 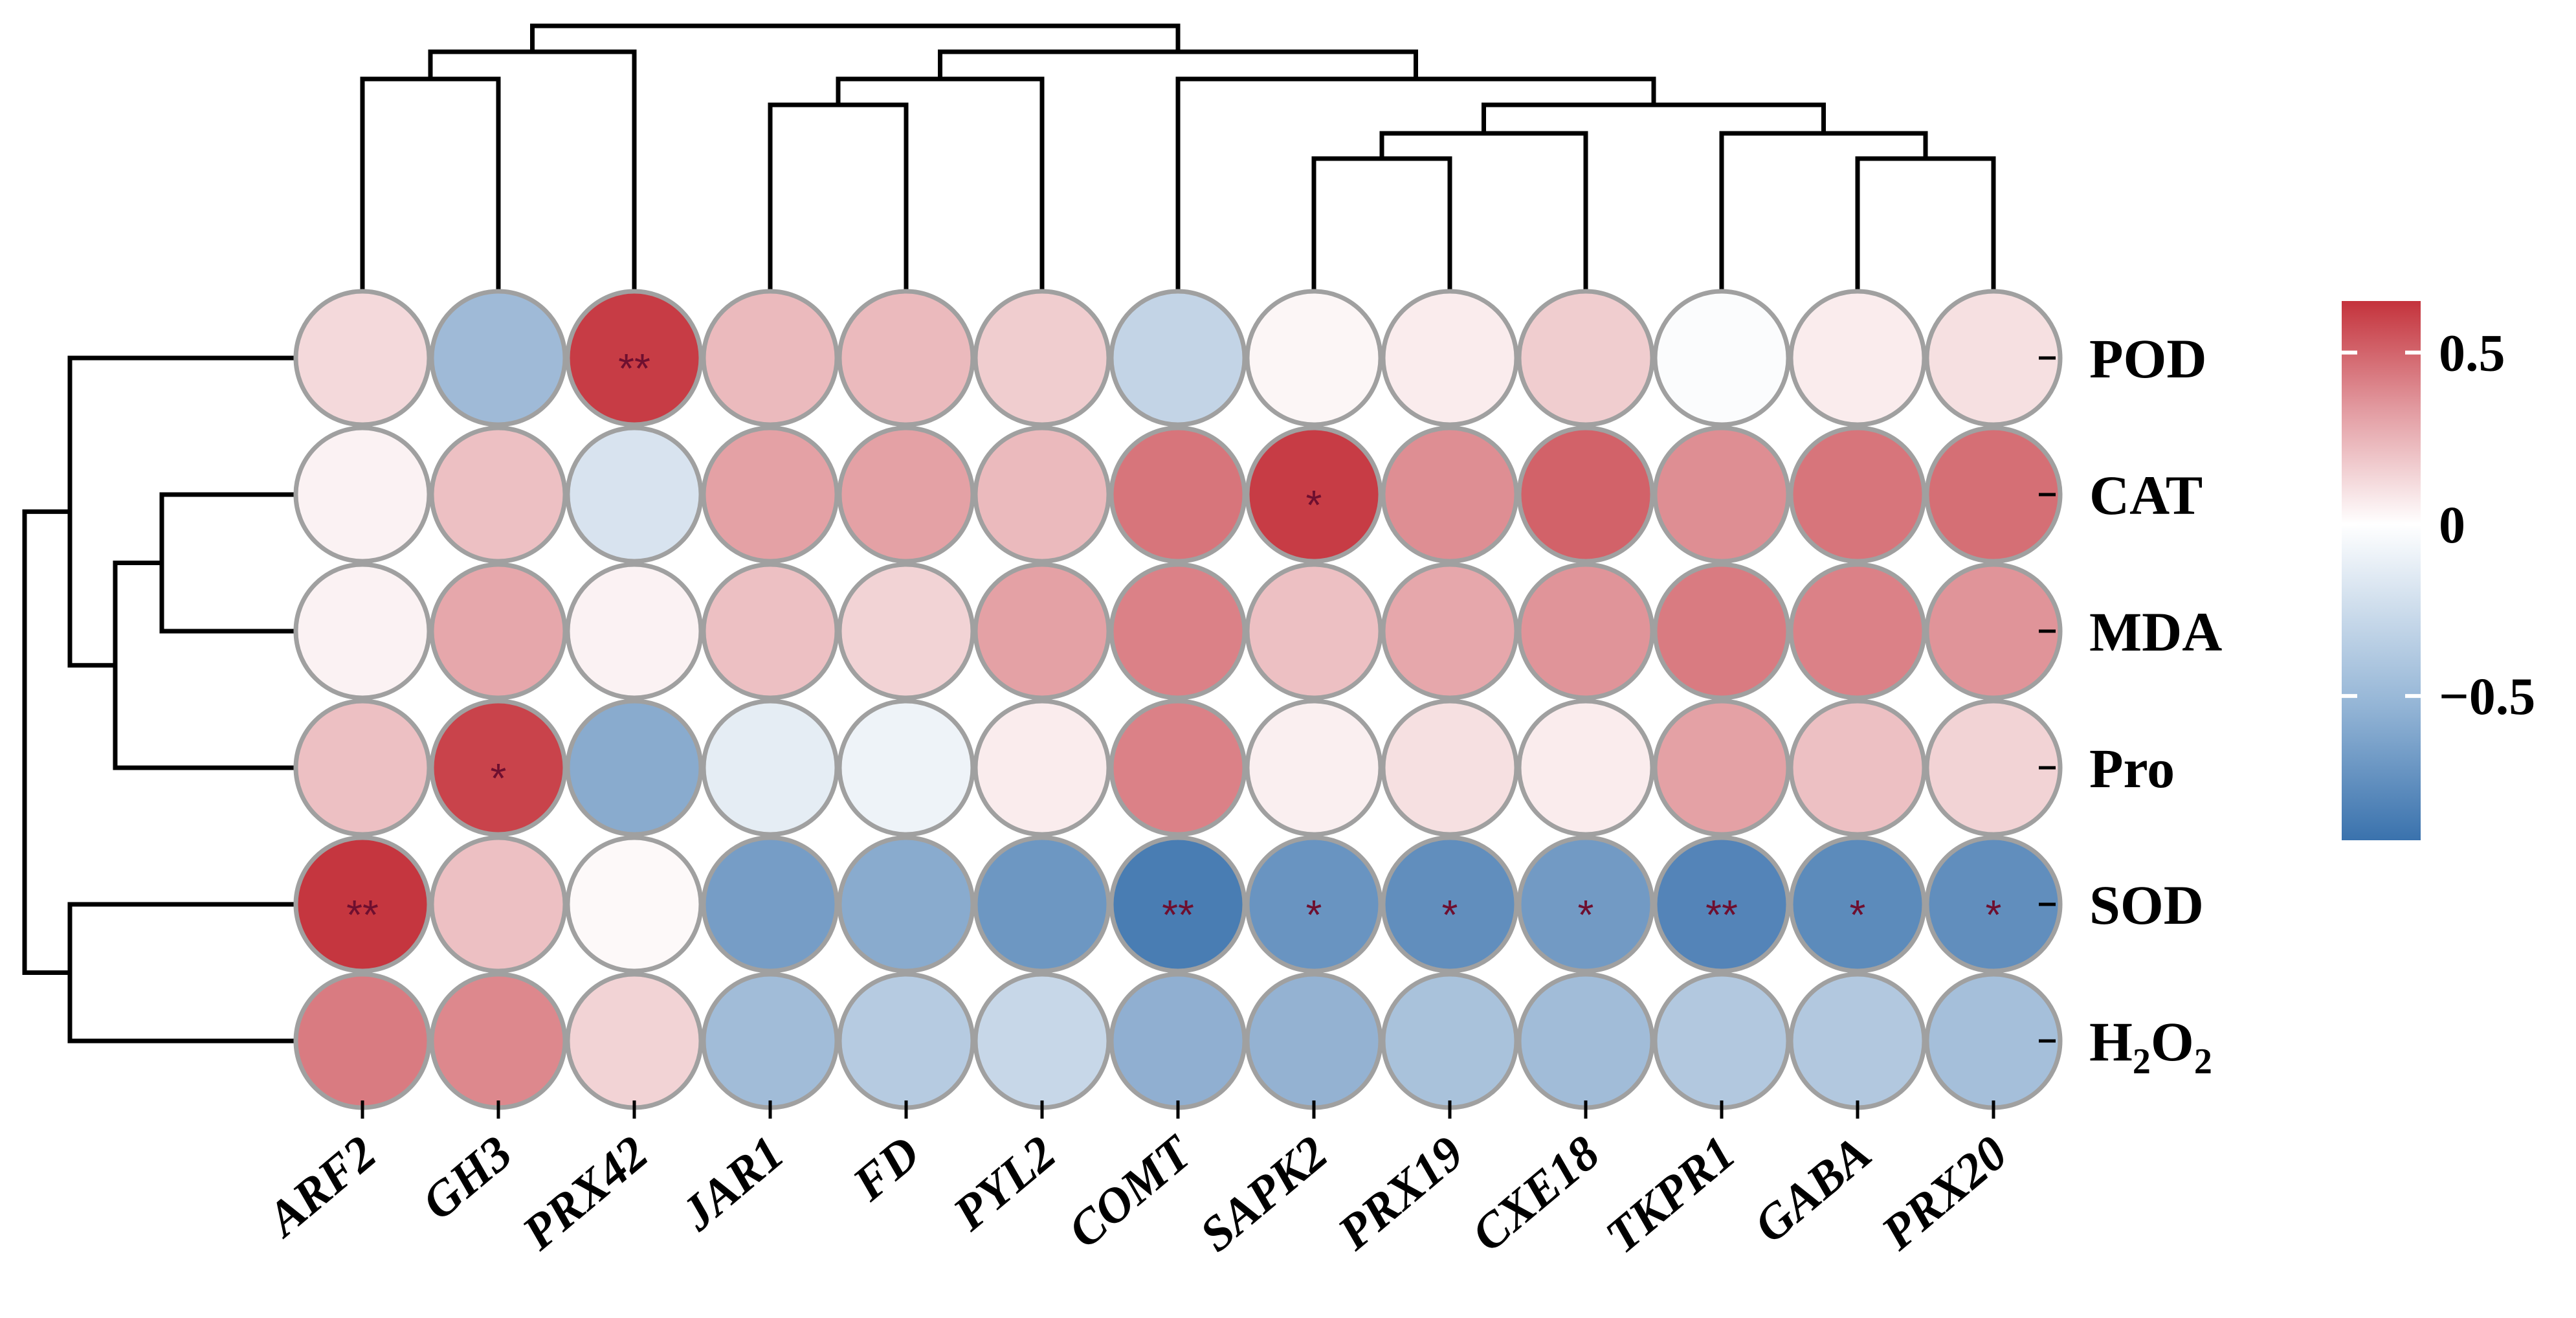 I want to click on cell-H2O2-JAR1, so click(x=770, y=1041).